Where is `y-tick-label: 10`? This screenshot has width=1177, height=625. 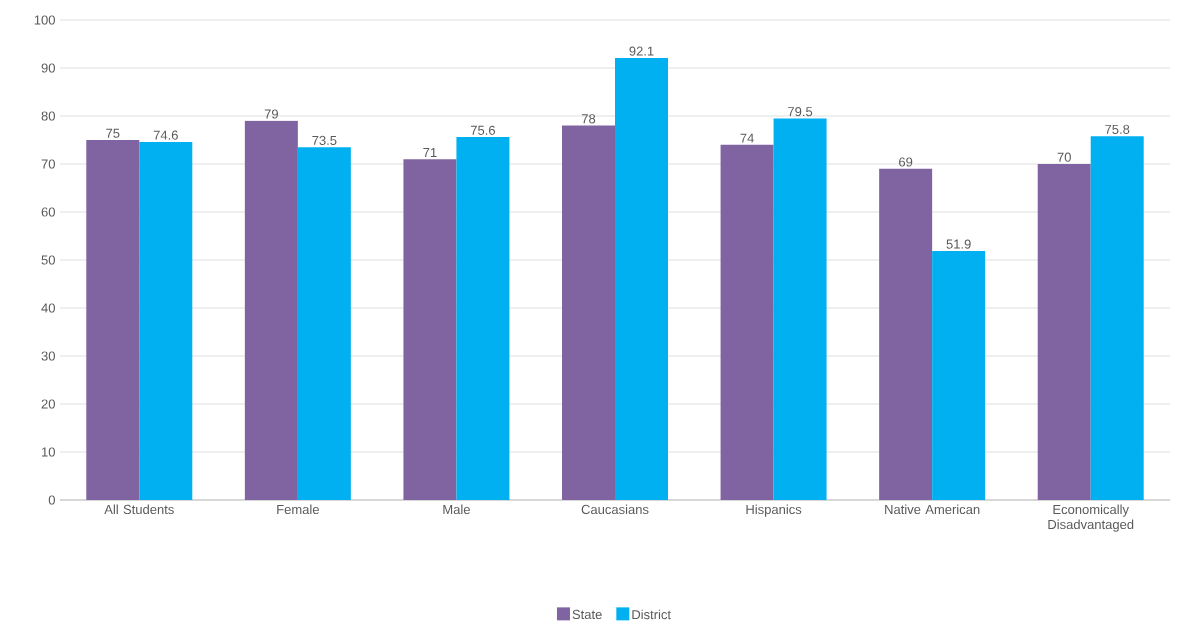
y-tick-label: 10 is located at coordinates (48, 452).